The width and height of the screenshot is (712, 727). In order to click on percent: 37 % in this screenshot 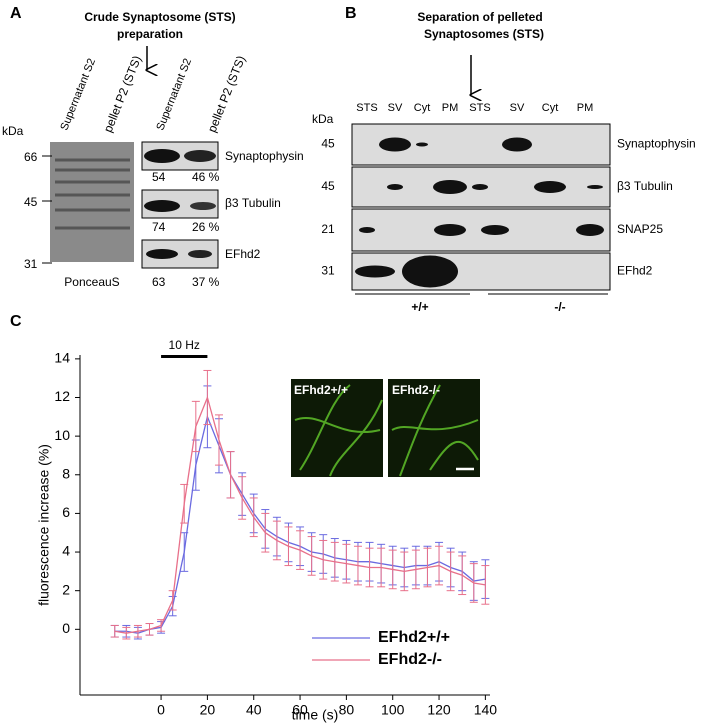, I will do `click(206, 282)`.